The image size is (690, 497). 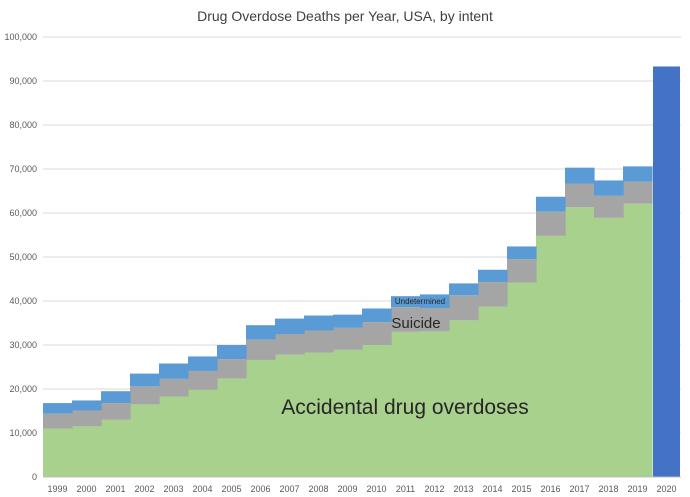 I want to click on x-tick-label: 2003, so click(x=173, y=489).